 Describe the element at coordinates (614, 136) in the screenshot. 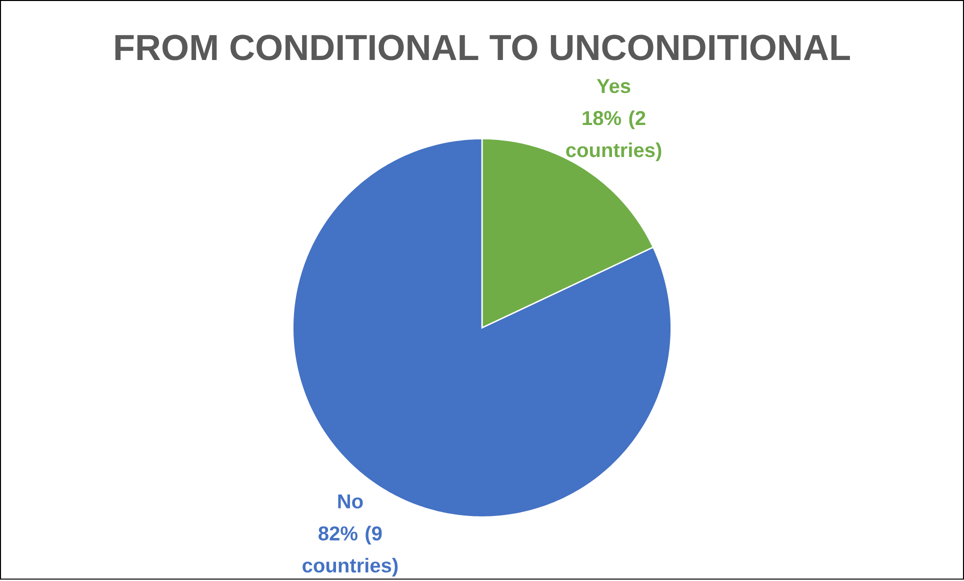

I see `data-label: 18% (2 countries)` at that location.